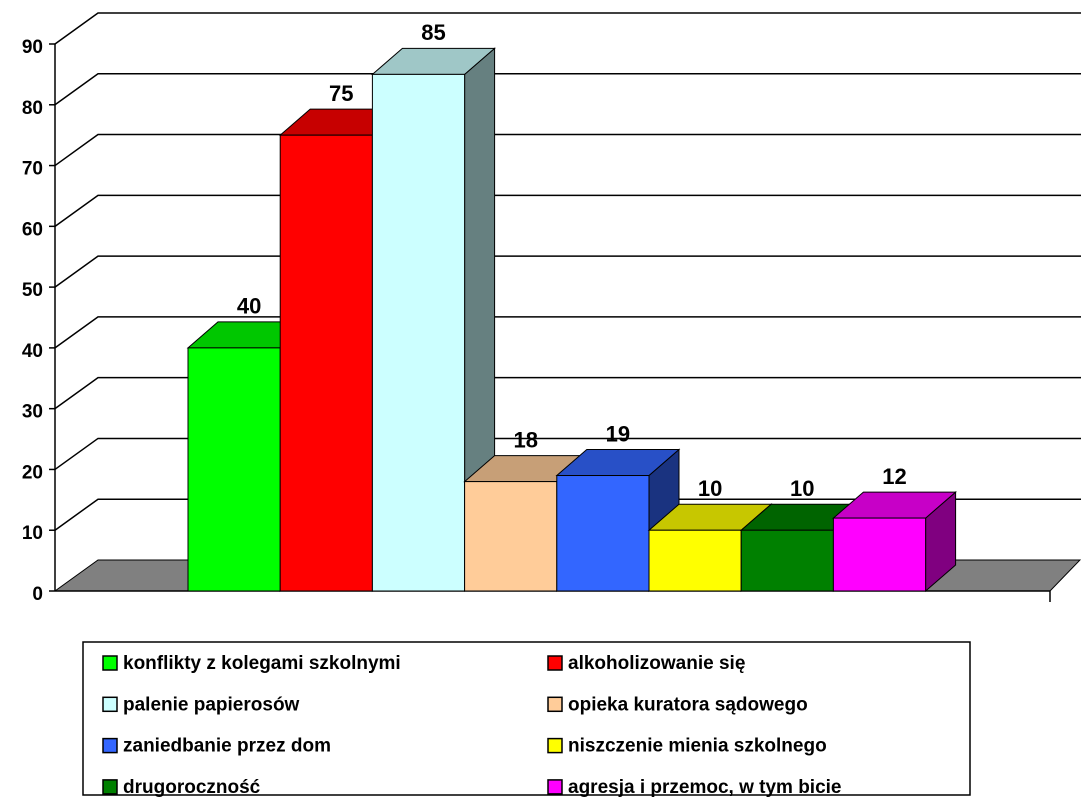 The height and width of the screenshot is (801, 1081). What do you see at coordinates (697, 746) in the screenshot?
I see `legend-label: niszczenie mienia szkolnego` at bounding box center [697, 746].